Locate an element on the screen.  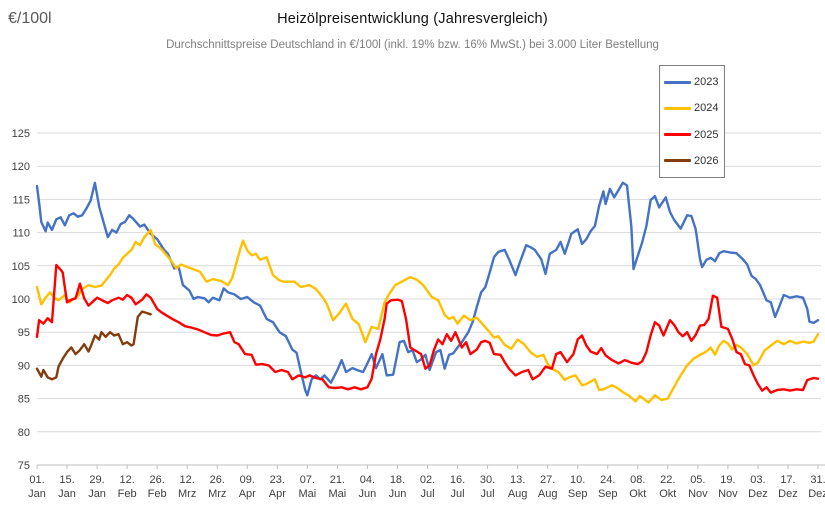
legend-item-2023: 2023 is located at coordinates (694, 82).